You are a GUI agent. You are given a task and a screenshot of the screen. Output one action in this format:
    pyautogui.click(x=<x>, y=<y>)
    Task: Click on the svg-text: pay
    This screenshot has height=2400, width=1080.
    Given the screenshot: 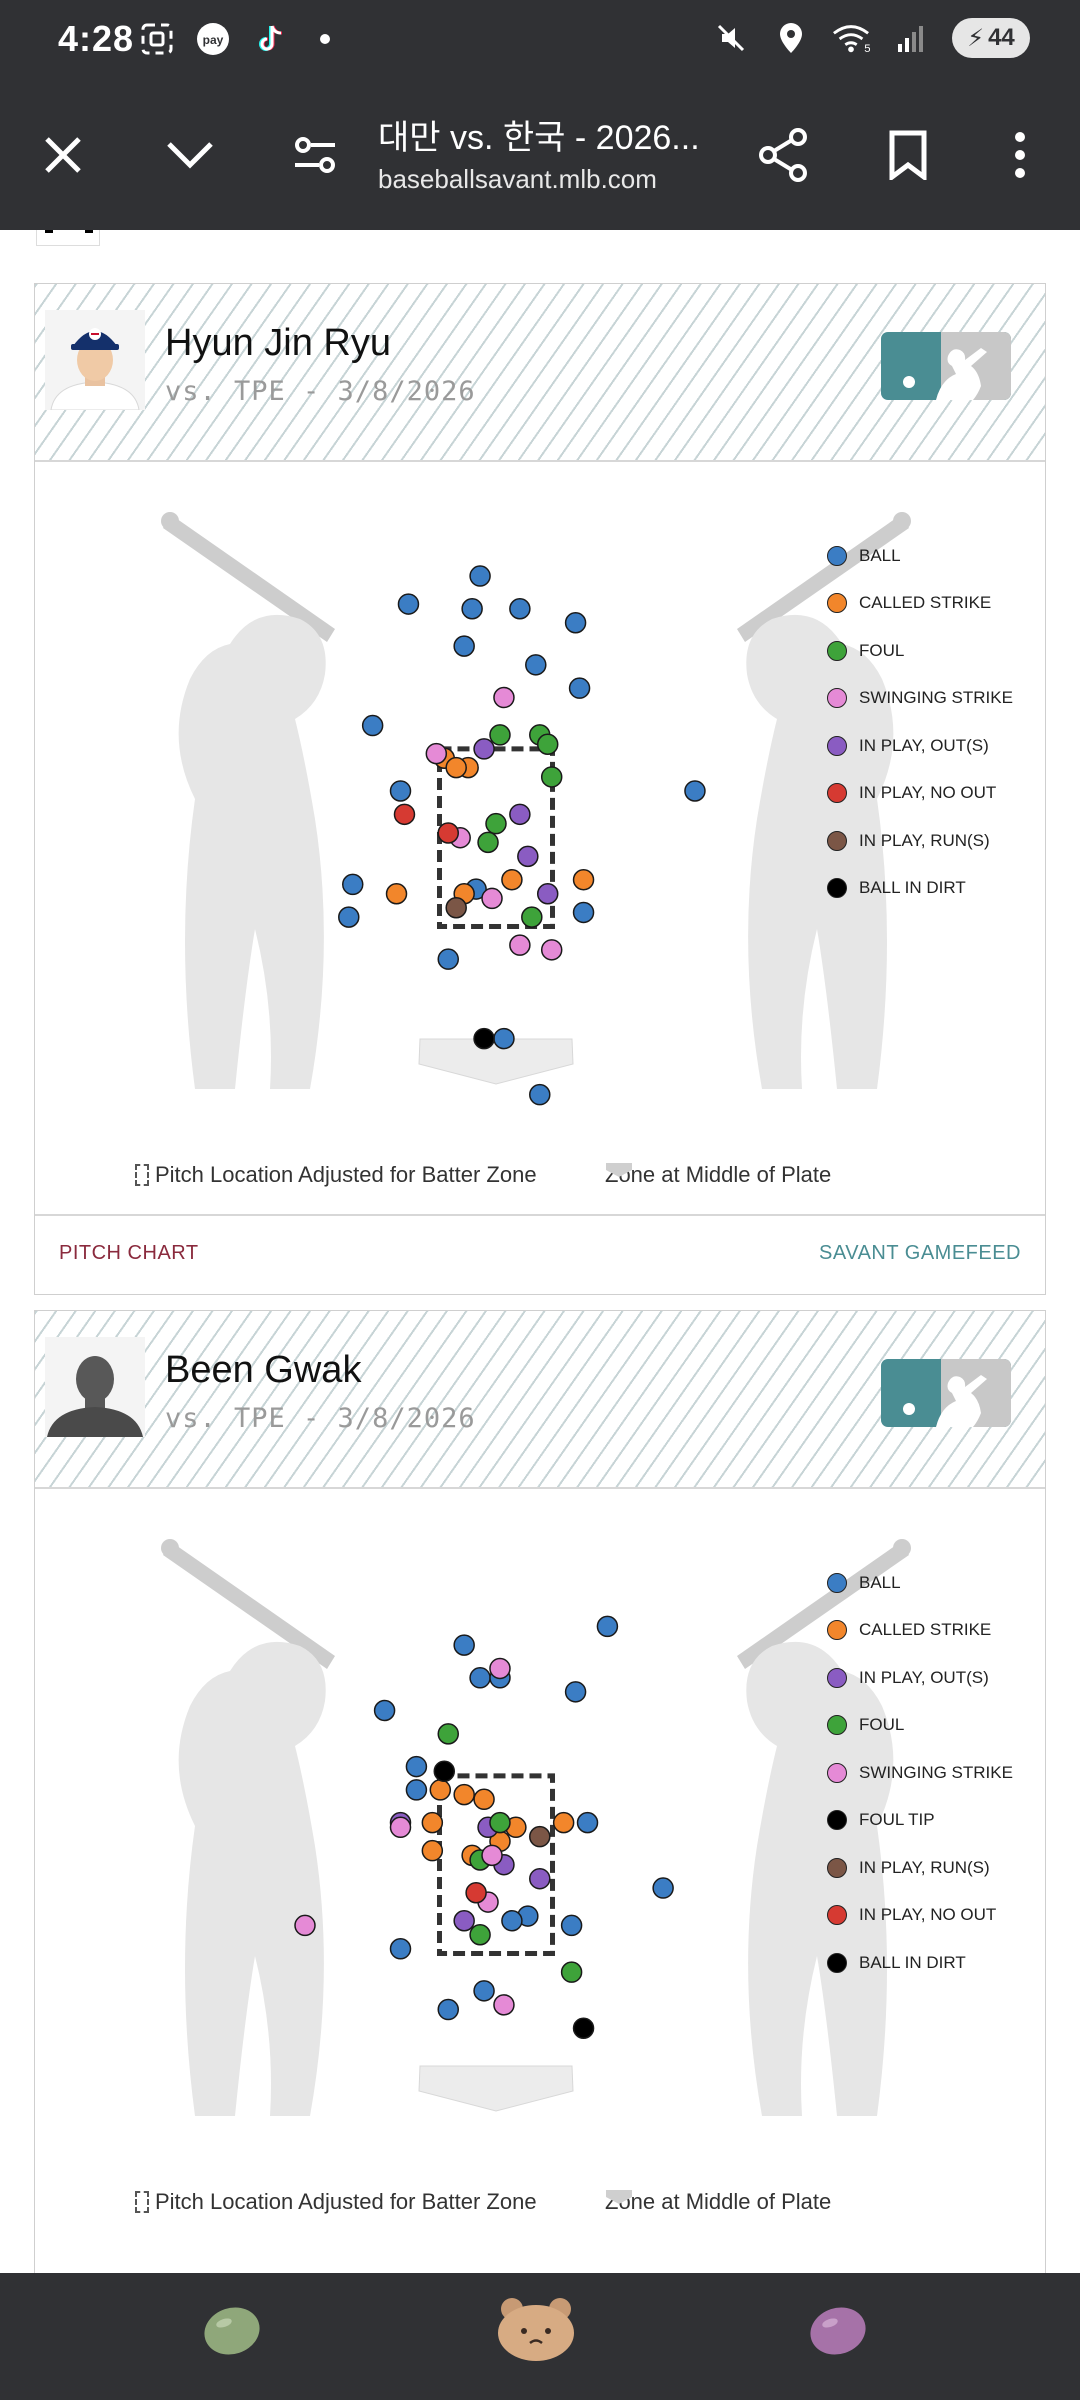 What is the action you would take?
    pyautogui.click(x=213, y=40)
    